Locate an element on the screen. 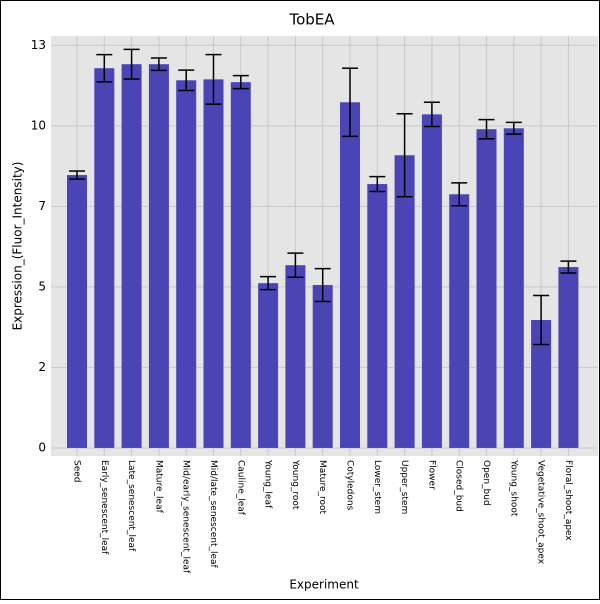  x-tick-label: Upper_stem is located at coordinates (404, 487).